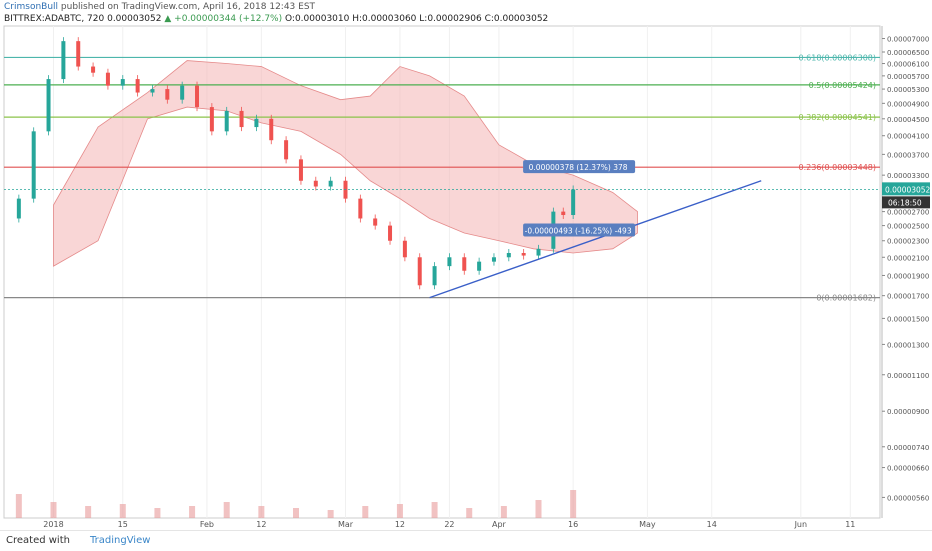  What do you see at coordinates (120, 540) in the screenshot?
I see `tradingview-brand: TradingView` at bounding box center [120, 540].